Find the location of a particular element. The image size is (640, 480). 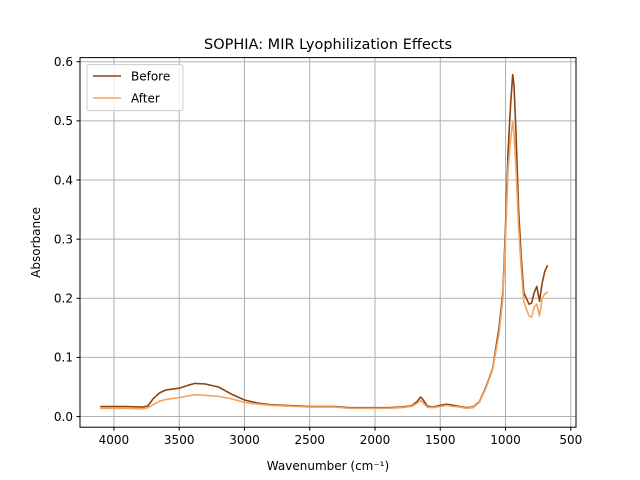

y-tick-label: 0.5 is located at coordinates (63, 121).